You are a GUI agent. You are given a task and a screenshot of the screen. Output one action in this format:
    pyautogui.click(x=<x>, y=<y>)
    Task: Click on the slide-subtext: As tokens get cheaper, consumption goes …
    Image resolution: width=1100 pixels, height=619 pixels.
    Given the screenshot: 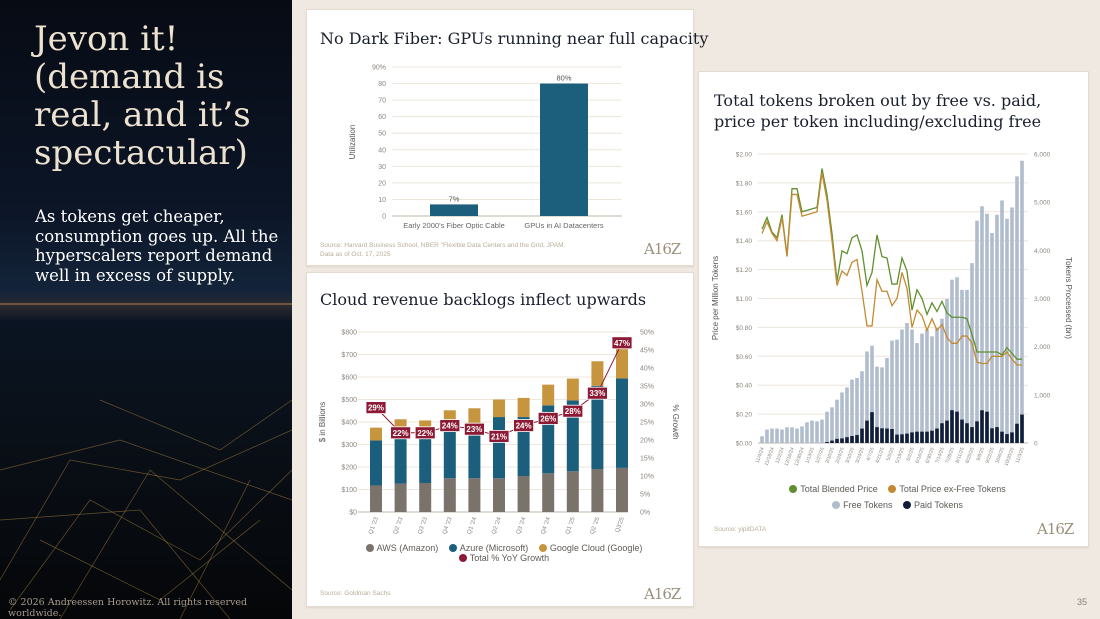 What is the action you would take?
    pyautogui.click(x=157, y=246)
    